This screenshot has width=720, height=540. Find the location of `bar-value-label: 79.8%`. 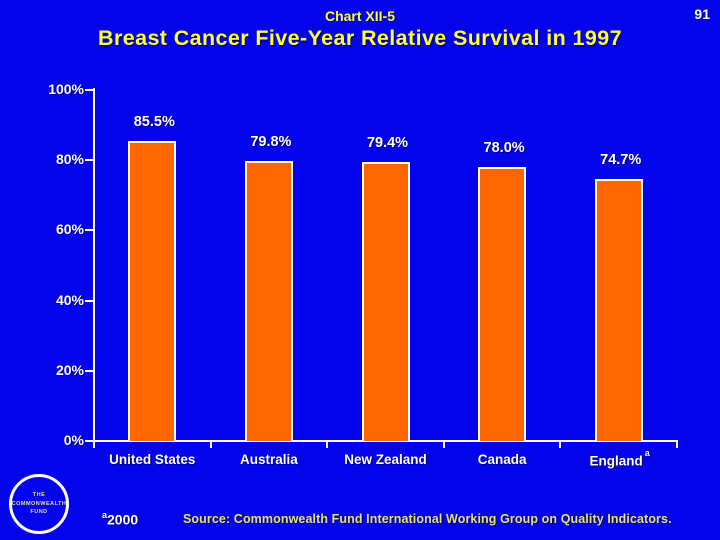

bar-value-label: 79.8% is located at coordinates (271, 141).